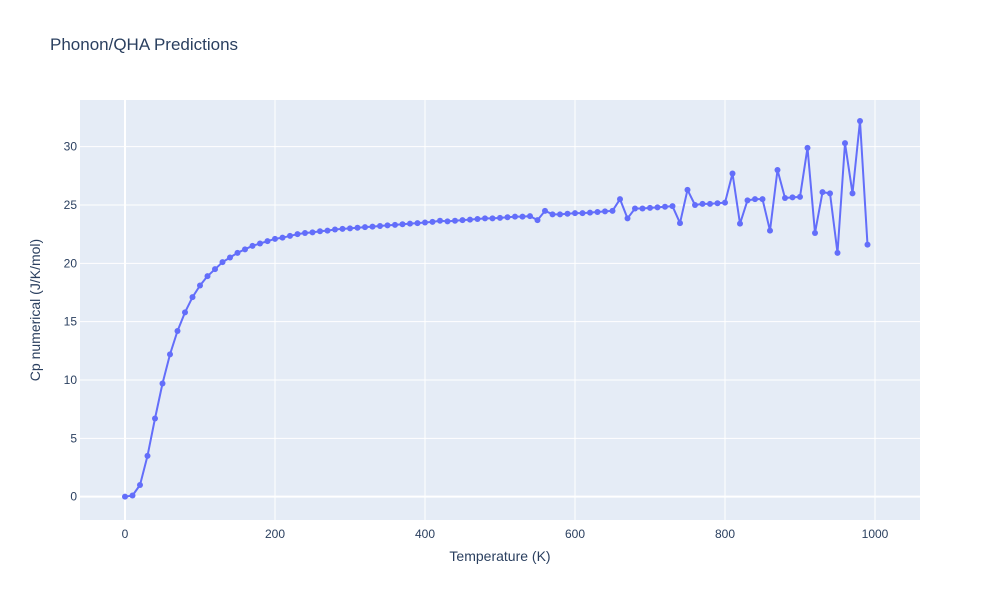 The image size is (1000, 600). Describe the element at coordinates (71, 263) in the screenshot. I see `y-tick-label: 20` at that location.